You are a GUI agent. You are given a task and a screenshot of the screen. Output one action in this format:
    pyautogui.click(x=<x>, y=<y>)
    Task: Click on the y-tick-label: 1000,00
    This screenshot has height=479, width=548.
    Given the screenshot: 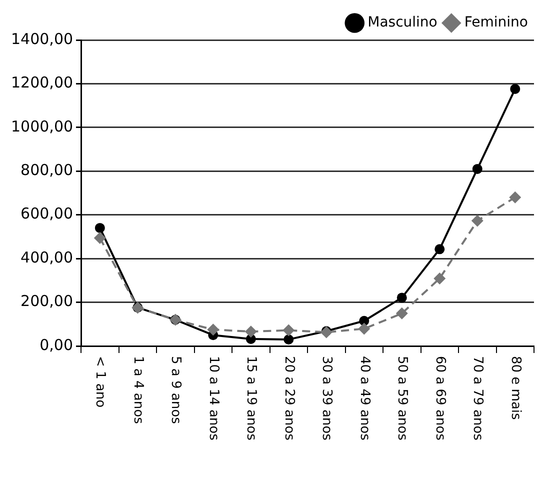 What is the action you would take?
    pyautogui.click(x=42, y=126)
    